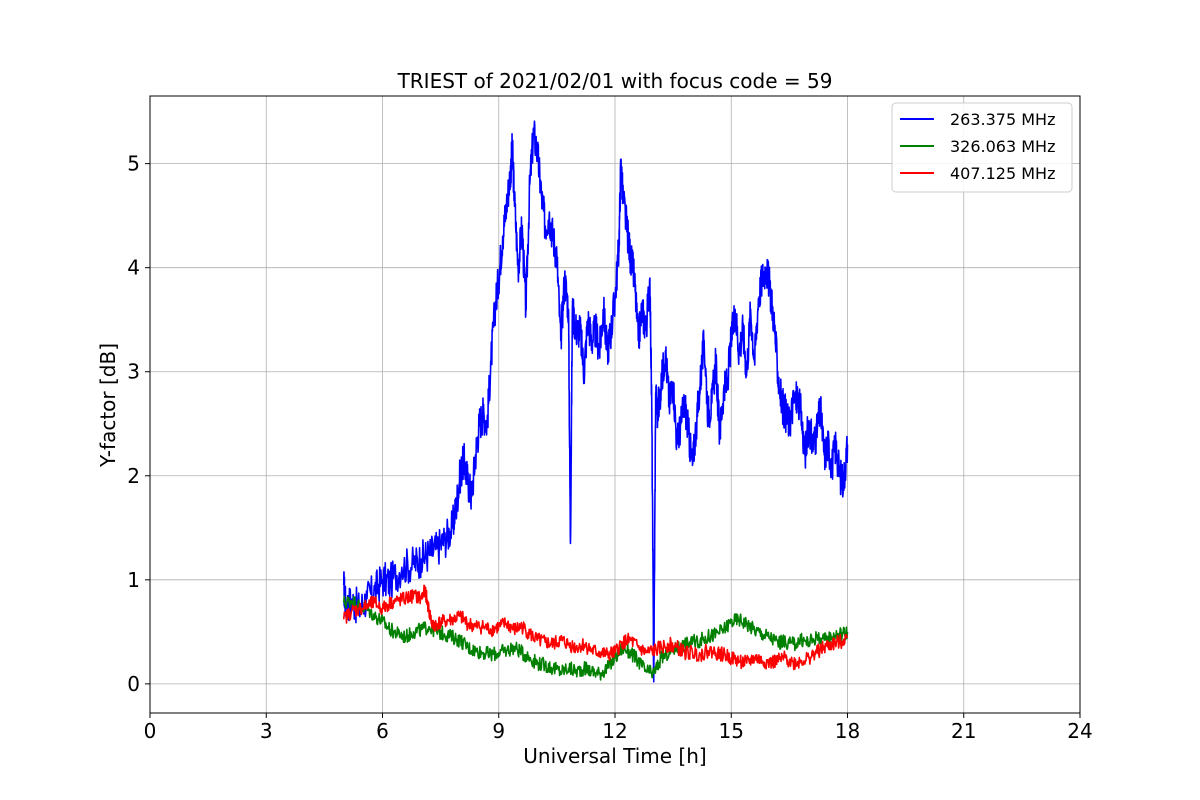 This screenshot has width=1200, height=800. What do you see at coordinates (1002, 146) in the screenshot?
I see `legend-entry: 326.063 MHz` at bounding box center [1002, 146].